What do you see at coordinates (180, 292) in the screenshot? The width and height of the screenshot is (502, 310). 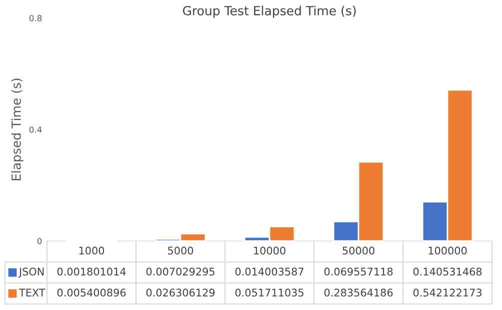 I see `data-label: 0.026306129` at bounding box center [180, 292].